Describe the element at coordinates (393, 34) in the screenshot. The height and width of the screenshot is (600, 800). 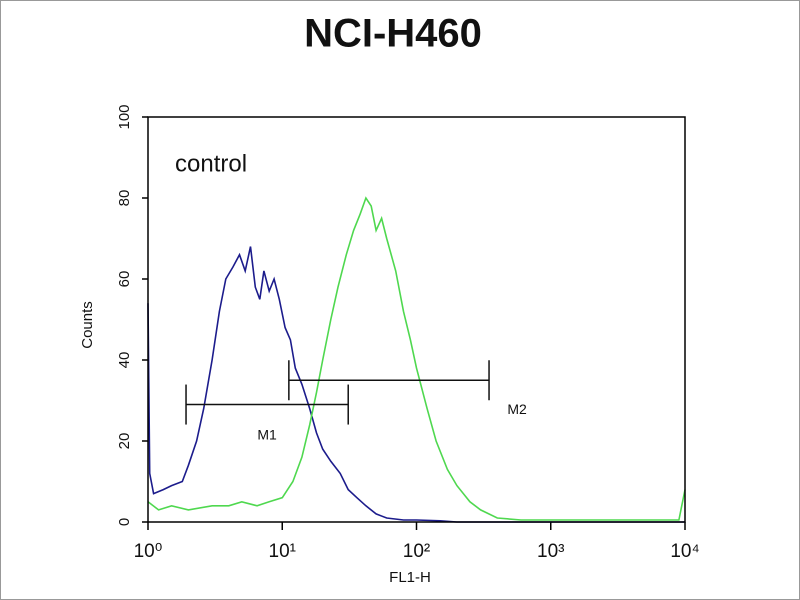
I see `chart-title: NCI-H460` at that location.